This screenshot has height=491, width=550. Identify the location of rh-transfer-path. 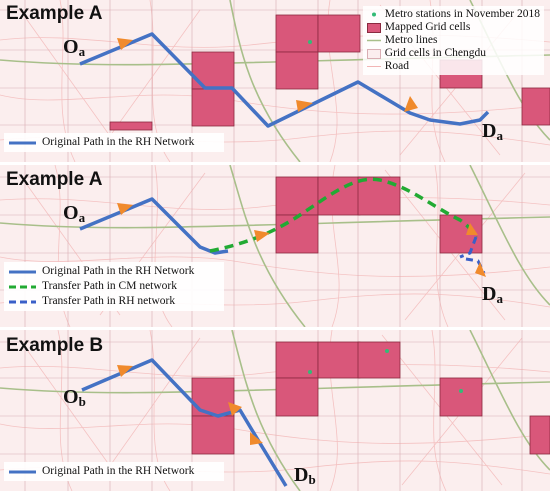
(472, 255).